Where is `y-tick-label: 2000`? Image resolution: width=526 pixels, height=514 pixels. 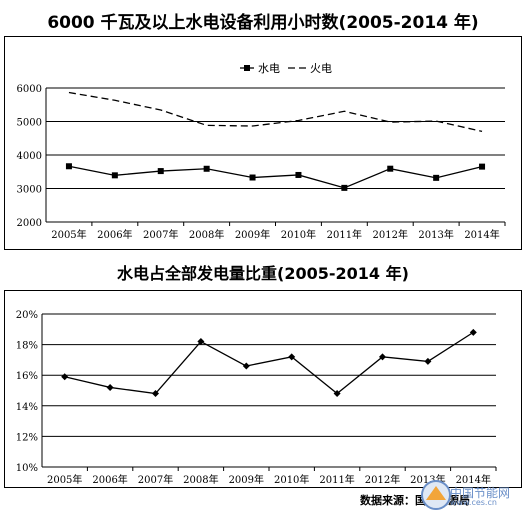 y-tick-label: 2000 is located at coordinates (29, 223).